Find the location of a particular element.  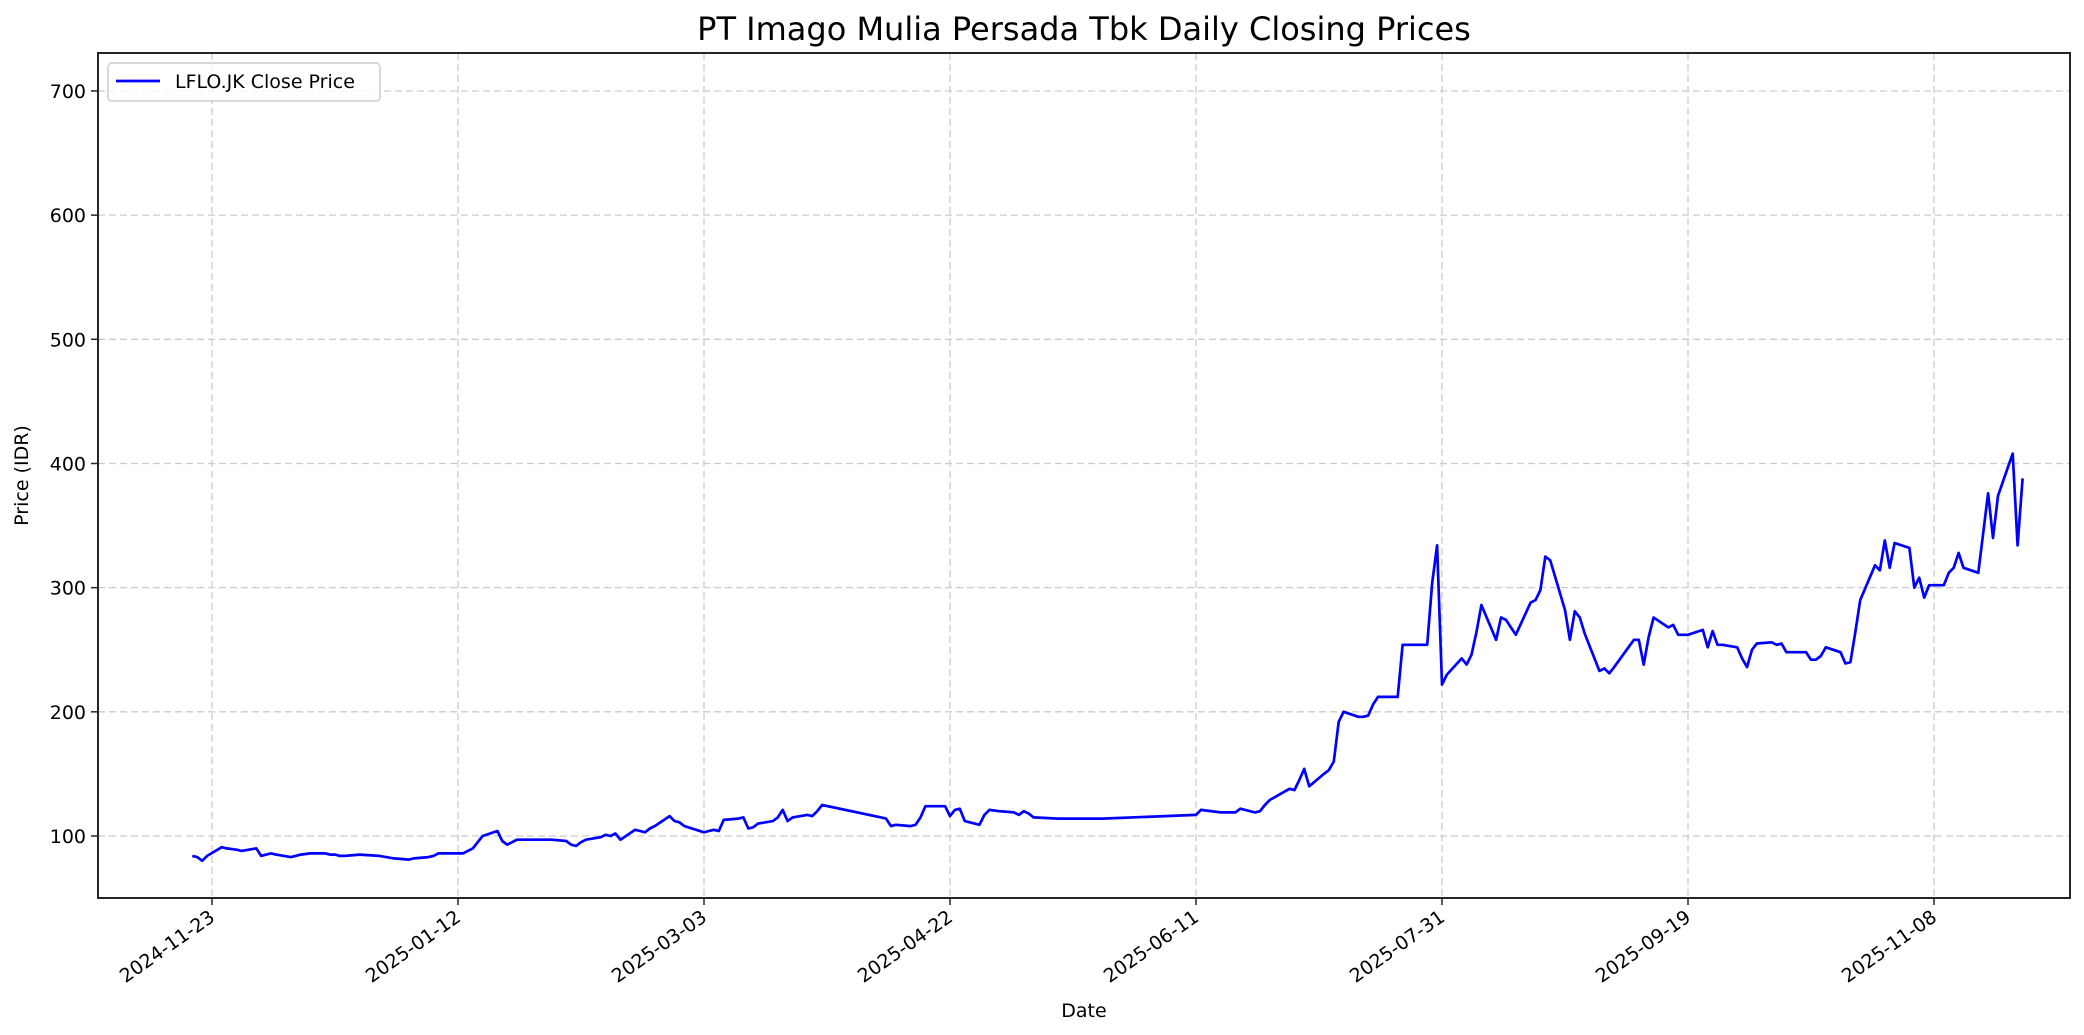

legend-box is located at coordinates (244, 82).